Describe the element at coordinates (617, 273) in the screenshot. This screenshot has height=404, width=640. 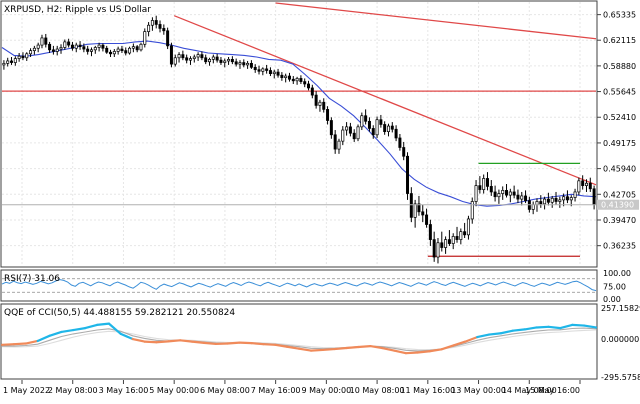
I see `rsi-tick-label: 100.00` at that location.